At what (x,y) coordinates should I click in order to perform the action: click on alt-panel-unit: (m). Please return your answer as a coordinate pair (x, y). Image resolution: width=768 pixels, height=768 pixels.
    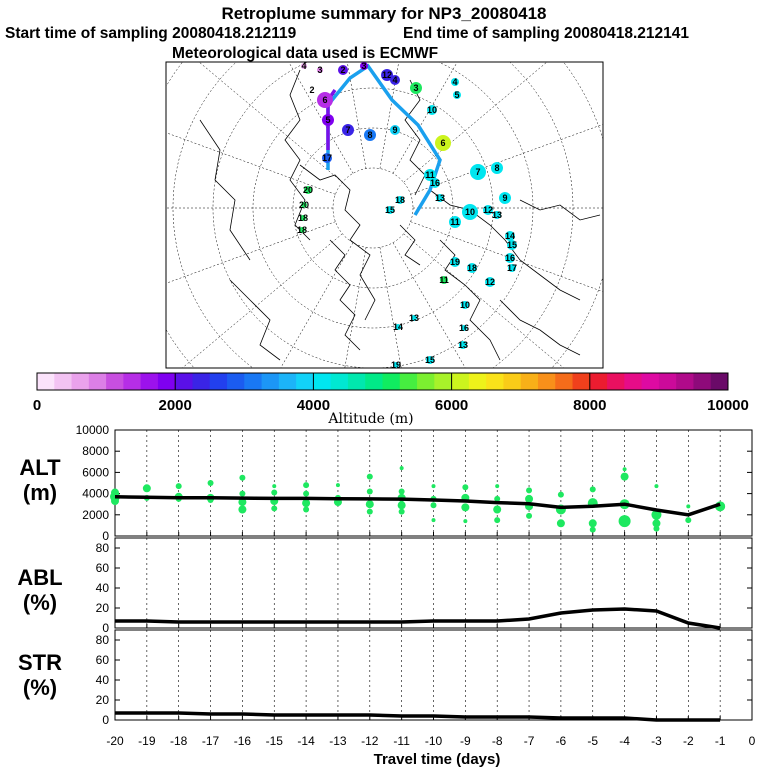
    Looking at the image, I should click on (40, 492).